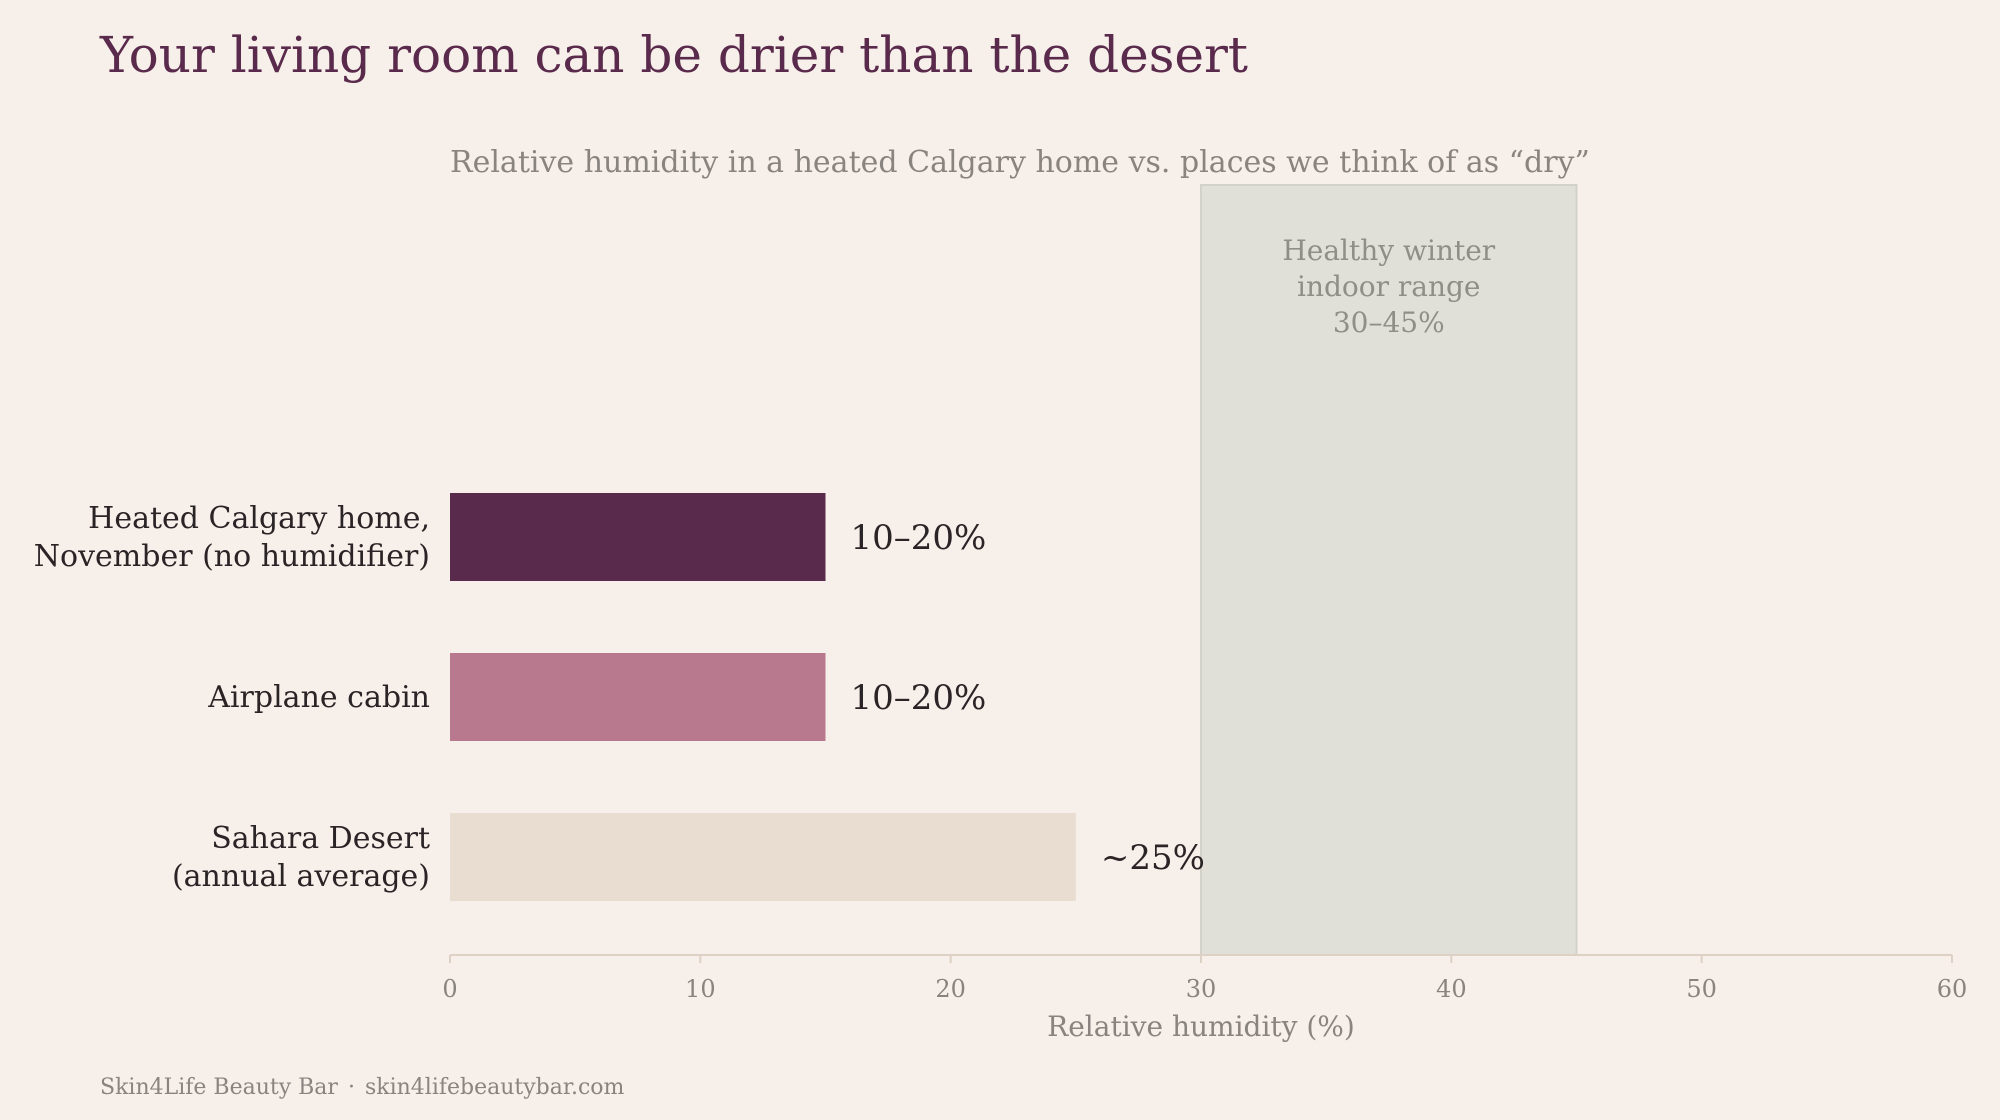  What do you see at coordinates (1389, 322) in the screenshot?
I see `reference-band-label: 30–45%` at bounding box center [1389, 322].